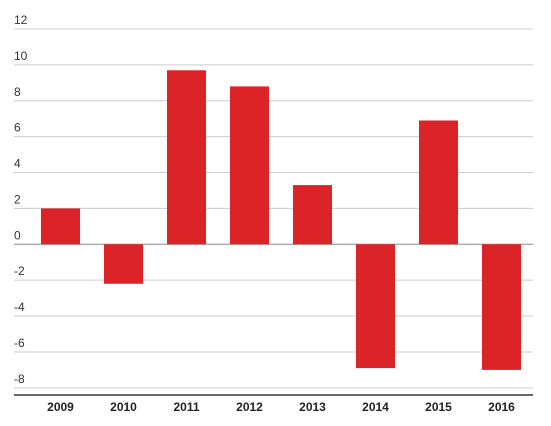  What do you see at coordinates (19, 379) in the screenshot?
I see `y-tick-label: -8` at bounding box center [19, 379].